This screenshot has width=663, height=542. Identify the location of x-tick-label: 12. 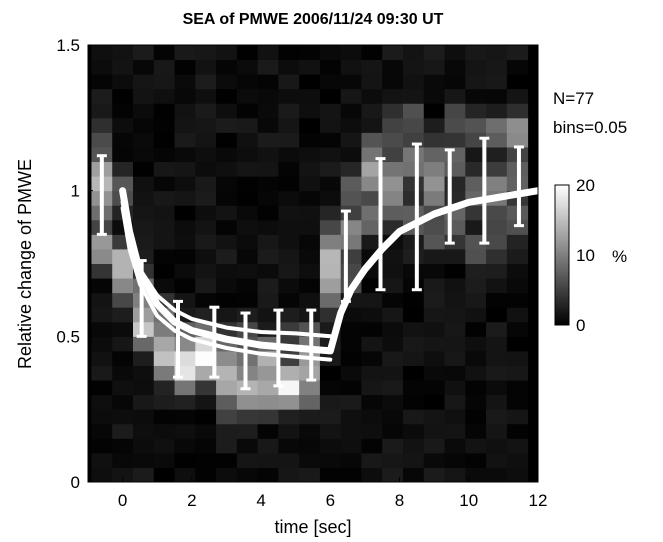
(538, 500).